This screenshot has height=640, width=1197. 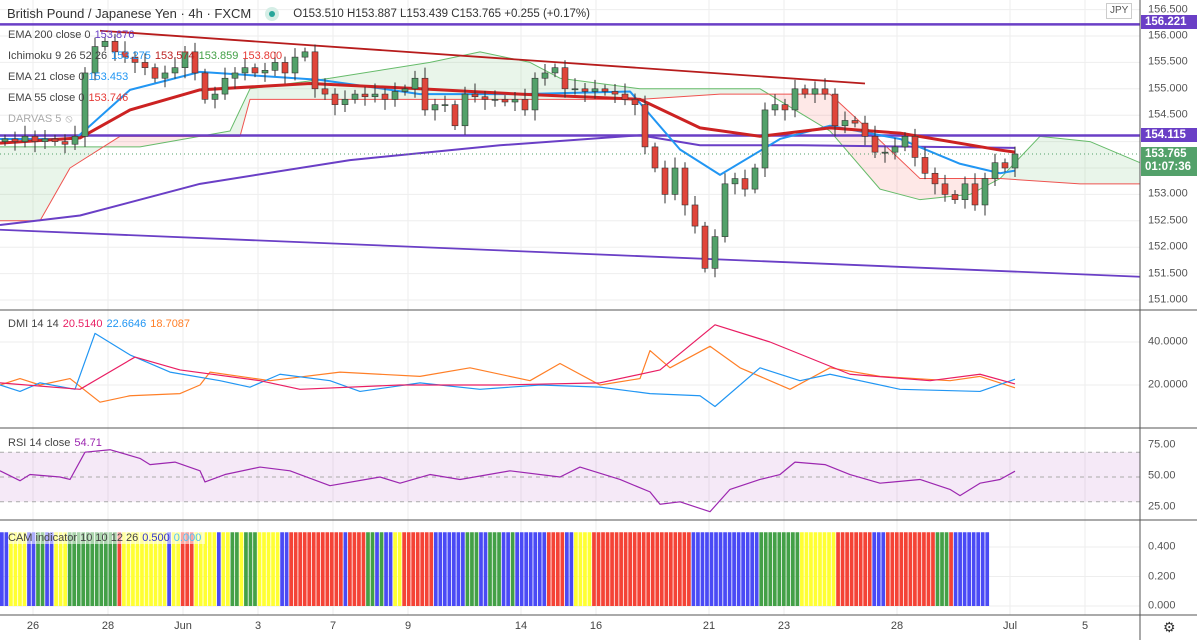 I want to click on legend-value: 0.500, so click(x=156, y=538).